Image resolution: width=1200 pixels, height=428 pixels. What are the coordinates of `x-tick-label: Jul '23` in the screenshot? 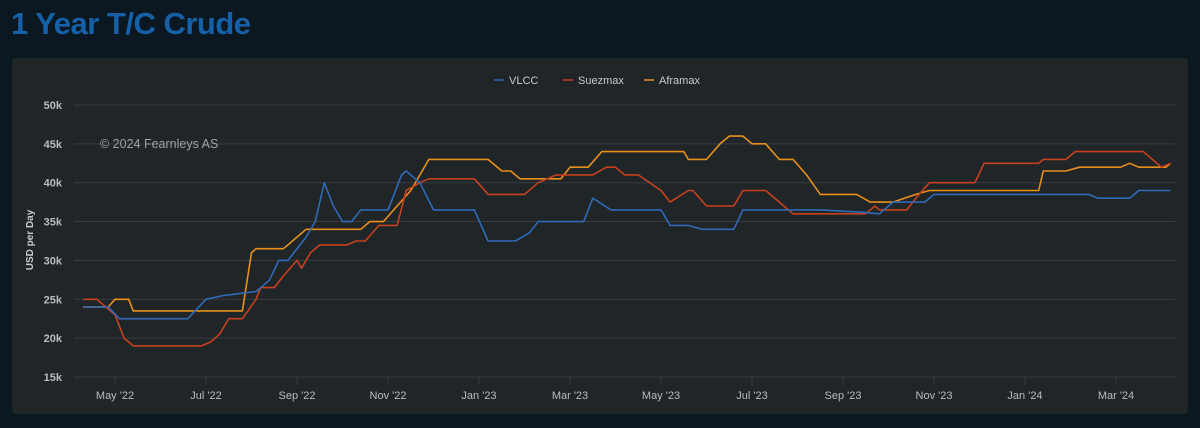 It's located at (751, 396).